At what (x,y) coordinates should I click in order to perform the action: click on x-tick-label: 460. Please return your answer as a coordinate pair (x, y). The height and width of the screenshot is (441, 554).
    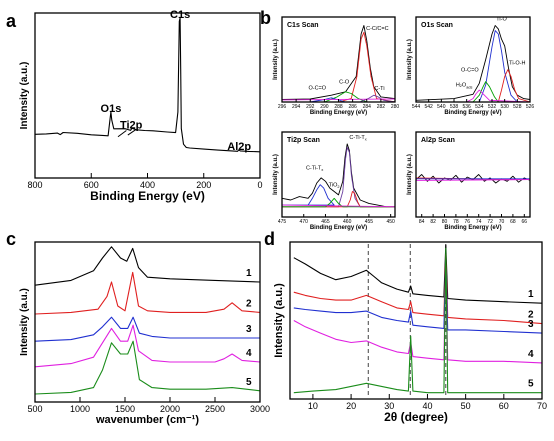
    Looking at the image, I should click on (347, 222).